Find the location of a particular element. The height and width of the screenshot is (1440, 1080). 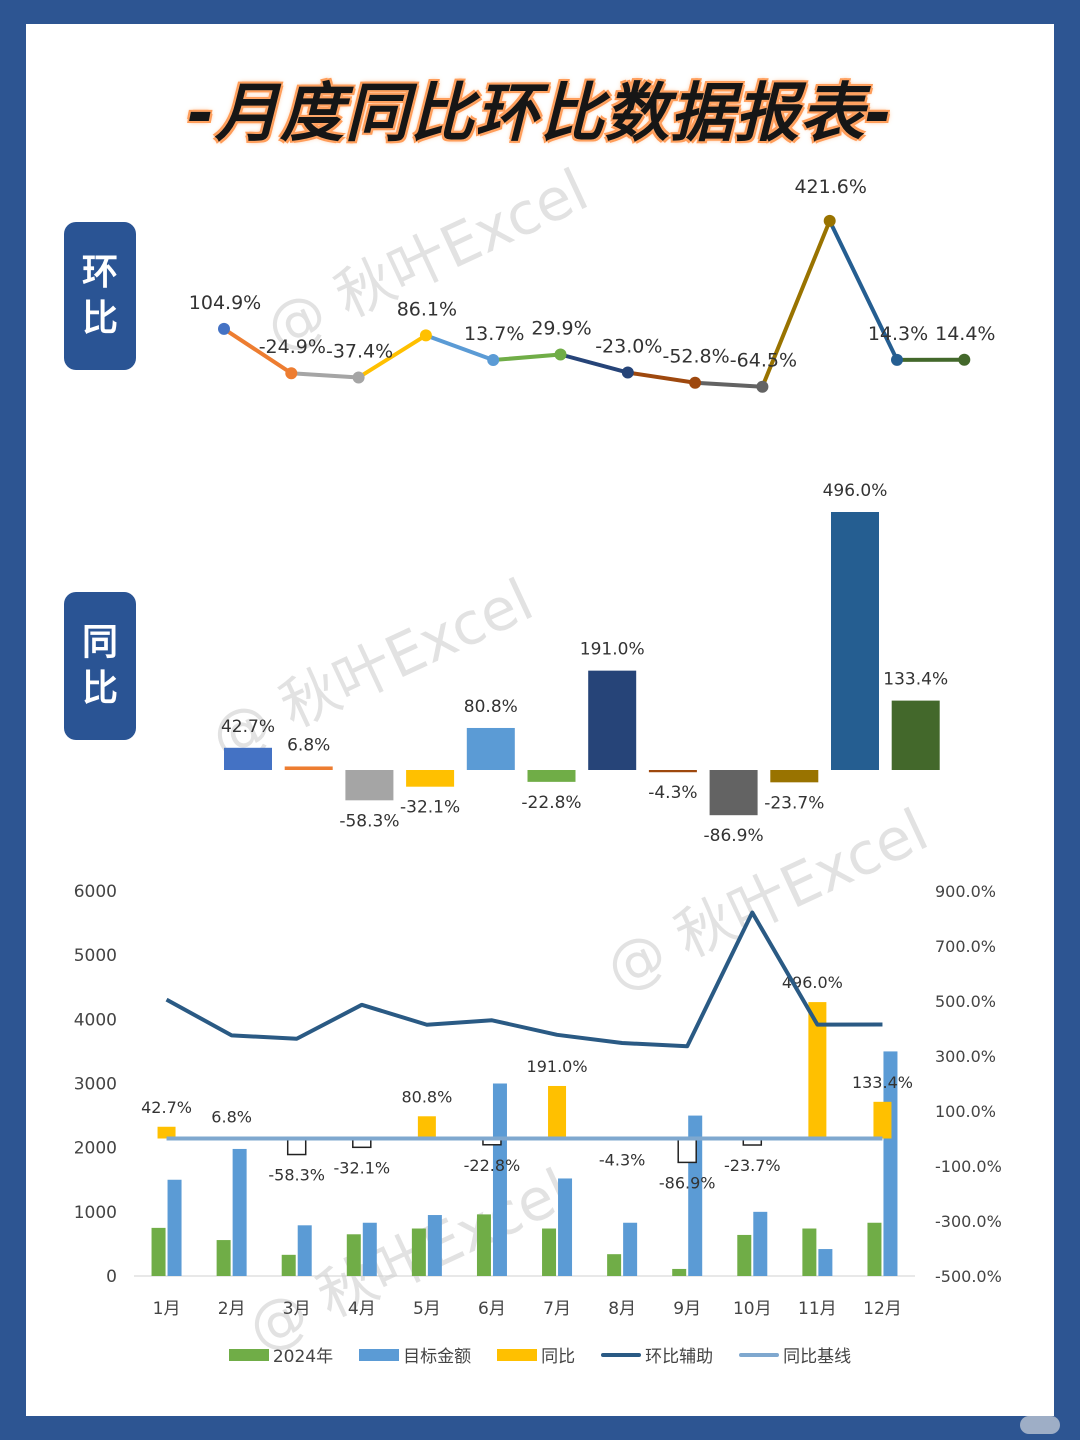

right-axis-tick-label: 900.0% is located at coordinates (965, 891).